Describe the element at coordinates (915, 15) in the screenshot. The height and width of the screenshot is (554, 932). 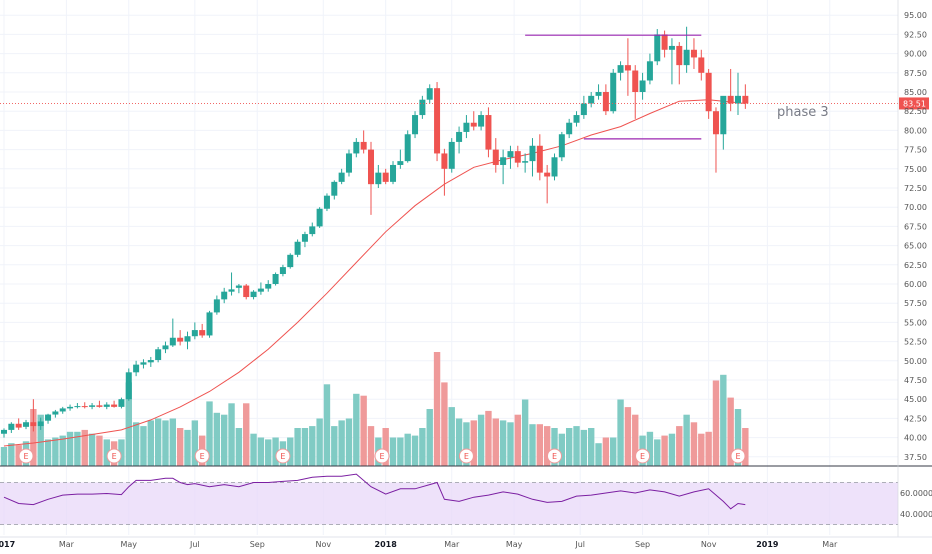
I see `y-tick-label: 95.00` at that location.